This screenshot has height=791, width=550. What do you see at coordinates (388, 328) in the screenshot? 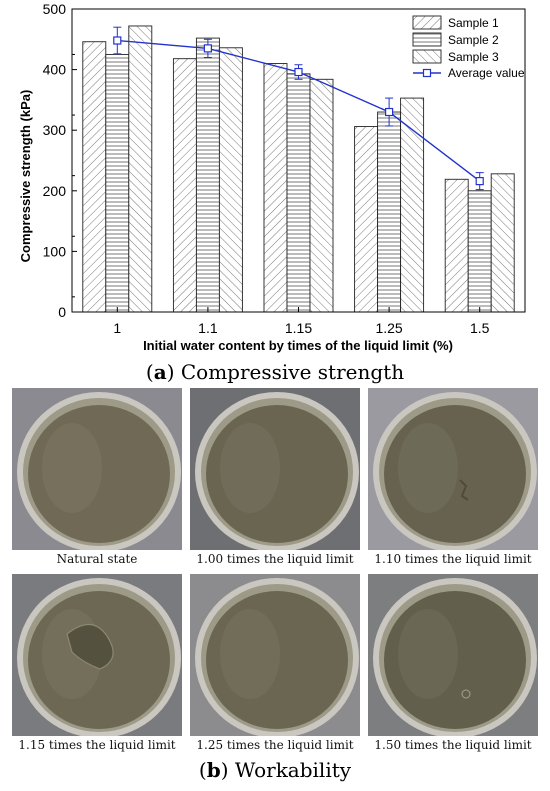
I see `x-tick-label: 1.25` at bounding box center [388, 328].